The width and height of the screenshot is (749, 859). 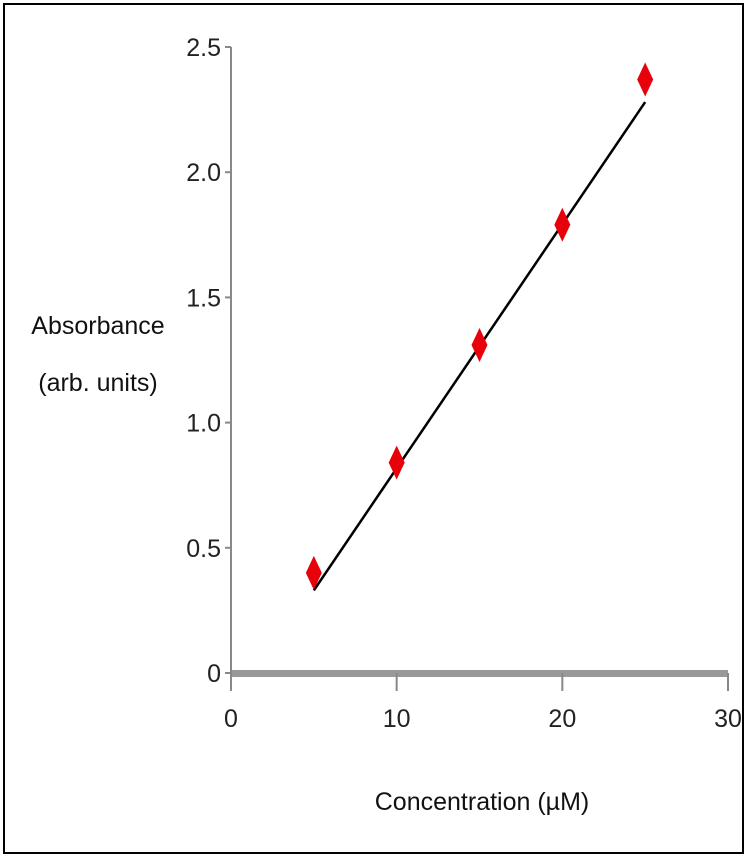 I want to click on x-tick-label: 10, so click(x=397, y=719).